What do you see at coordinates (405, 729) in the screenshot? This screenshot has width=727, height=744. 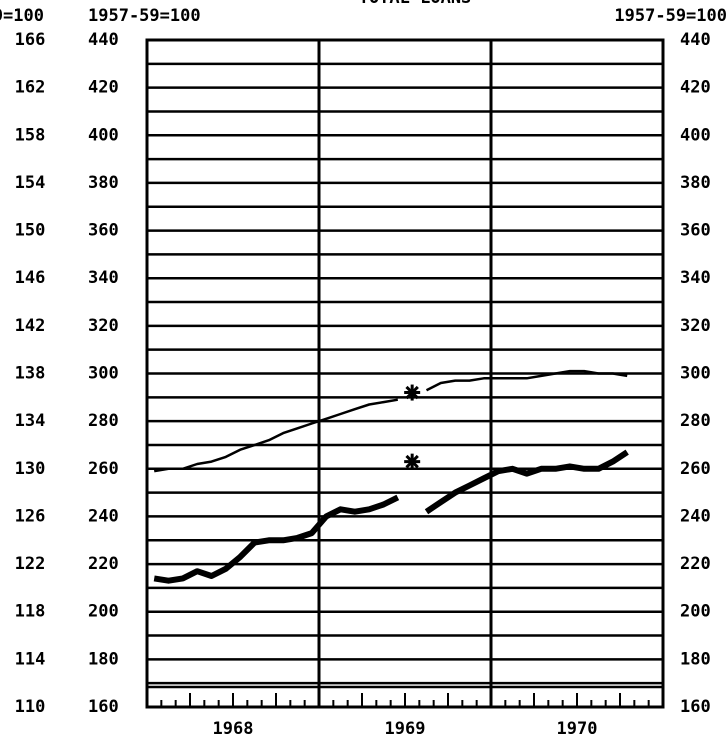 I see `x-tick-label: 1969` at bounding box center [405, 729].